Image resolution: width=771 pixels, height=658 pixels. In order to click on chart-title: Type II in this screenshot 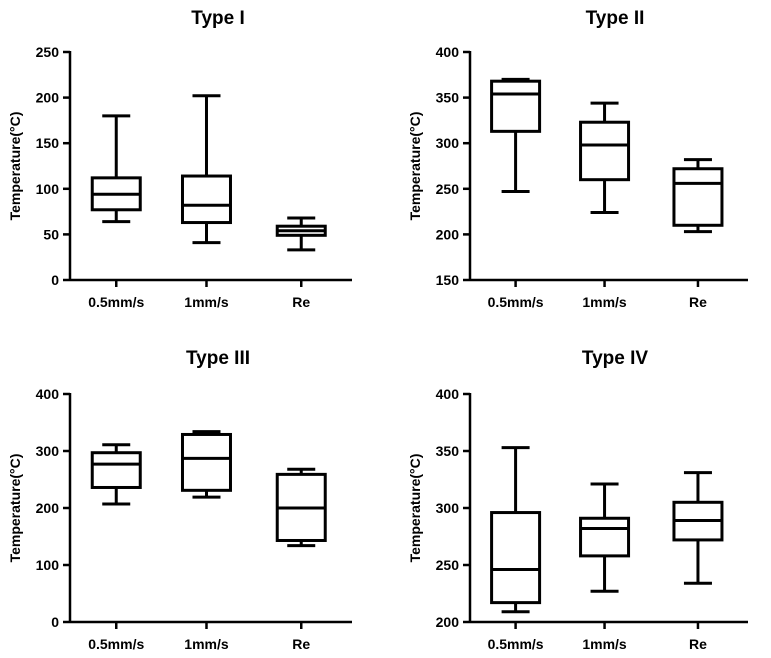, I will do `click(615, 18)`.